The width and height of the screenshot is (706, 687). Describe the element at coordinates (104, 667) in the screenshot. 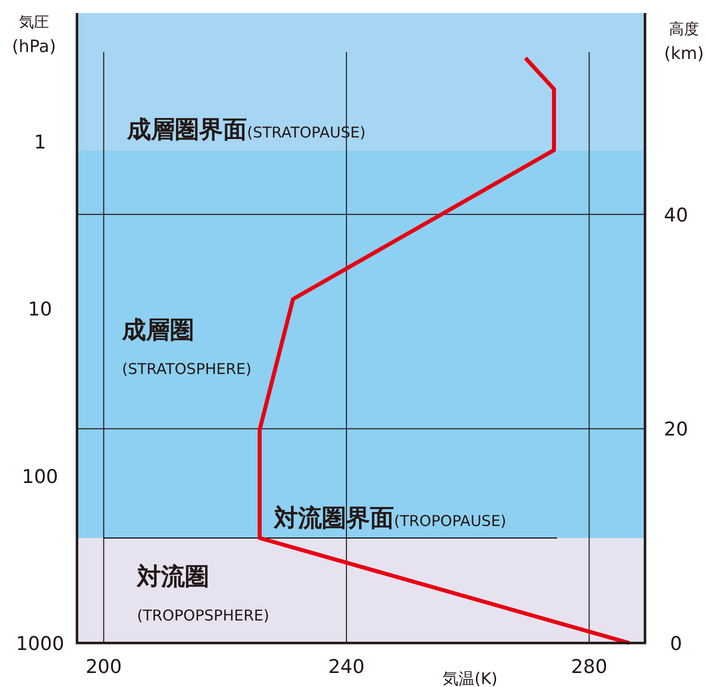

I see `x-tick-label: 200` at that location.